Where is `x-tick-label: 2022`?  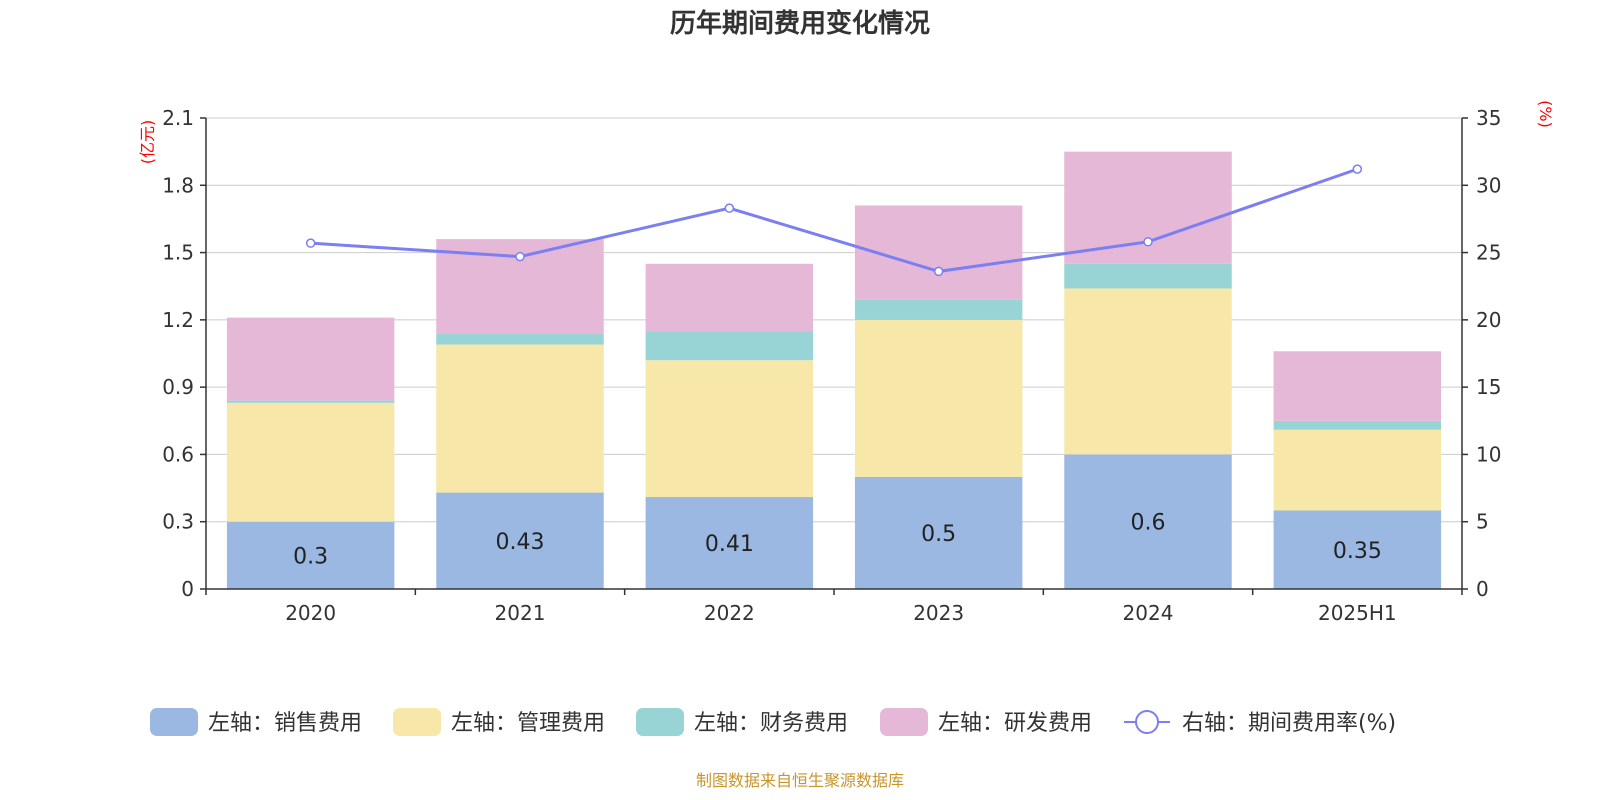 x-tick-label: 2022 is located at coordinates (729, 613).